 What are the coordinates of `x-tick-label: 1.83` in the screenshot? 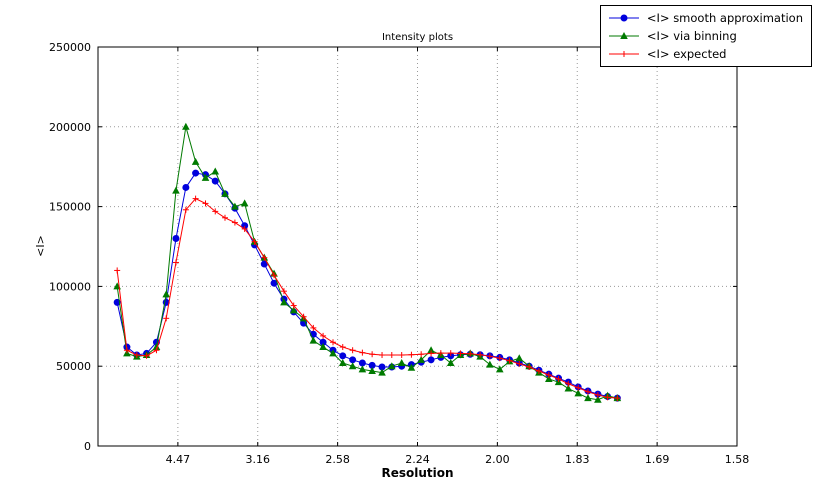 It's located at (577, 459).